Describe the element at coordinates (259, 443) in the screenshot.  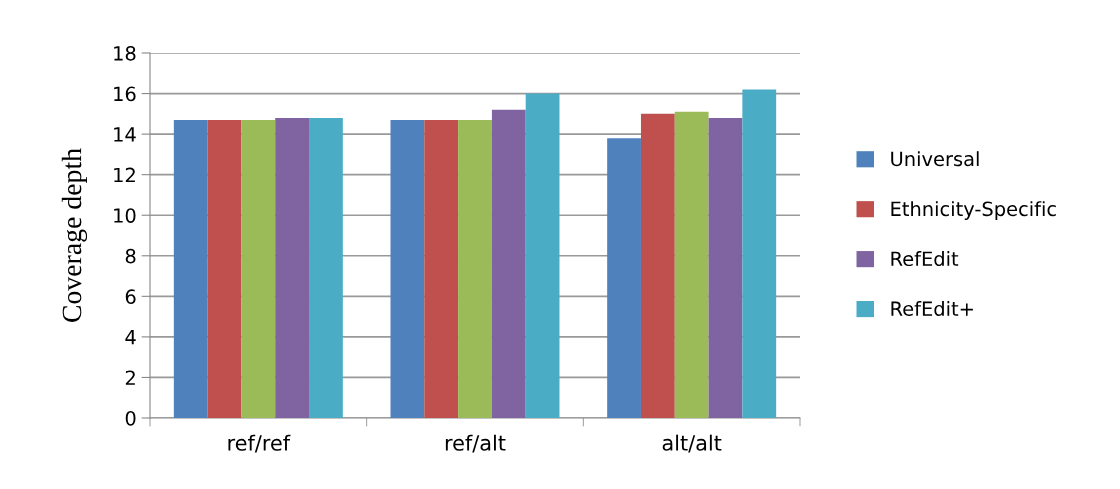
I see `x-tick-label: ref/ref` at that location.